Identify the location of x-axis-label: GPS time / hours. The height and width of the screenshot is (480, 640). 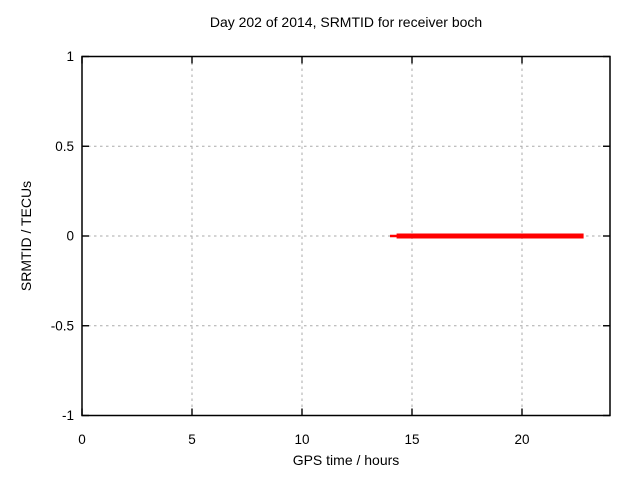
(346, 460).